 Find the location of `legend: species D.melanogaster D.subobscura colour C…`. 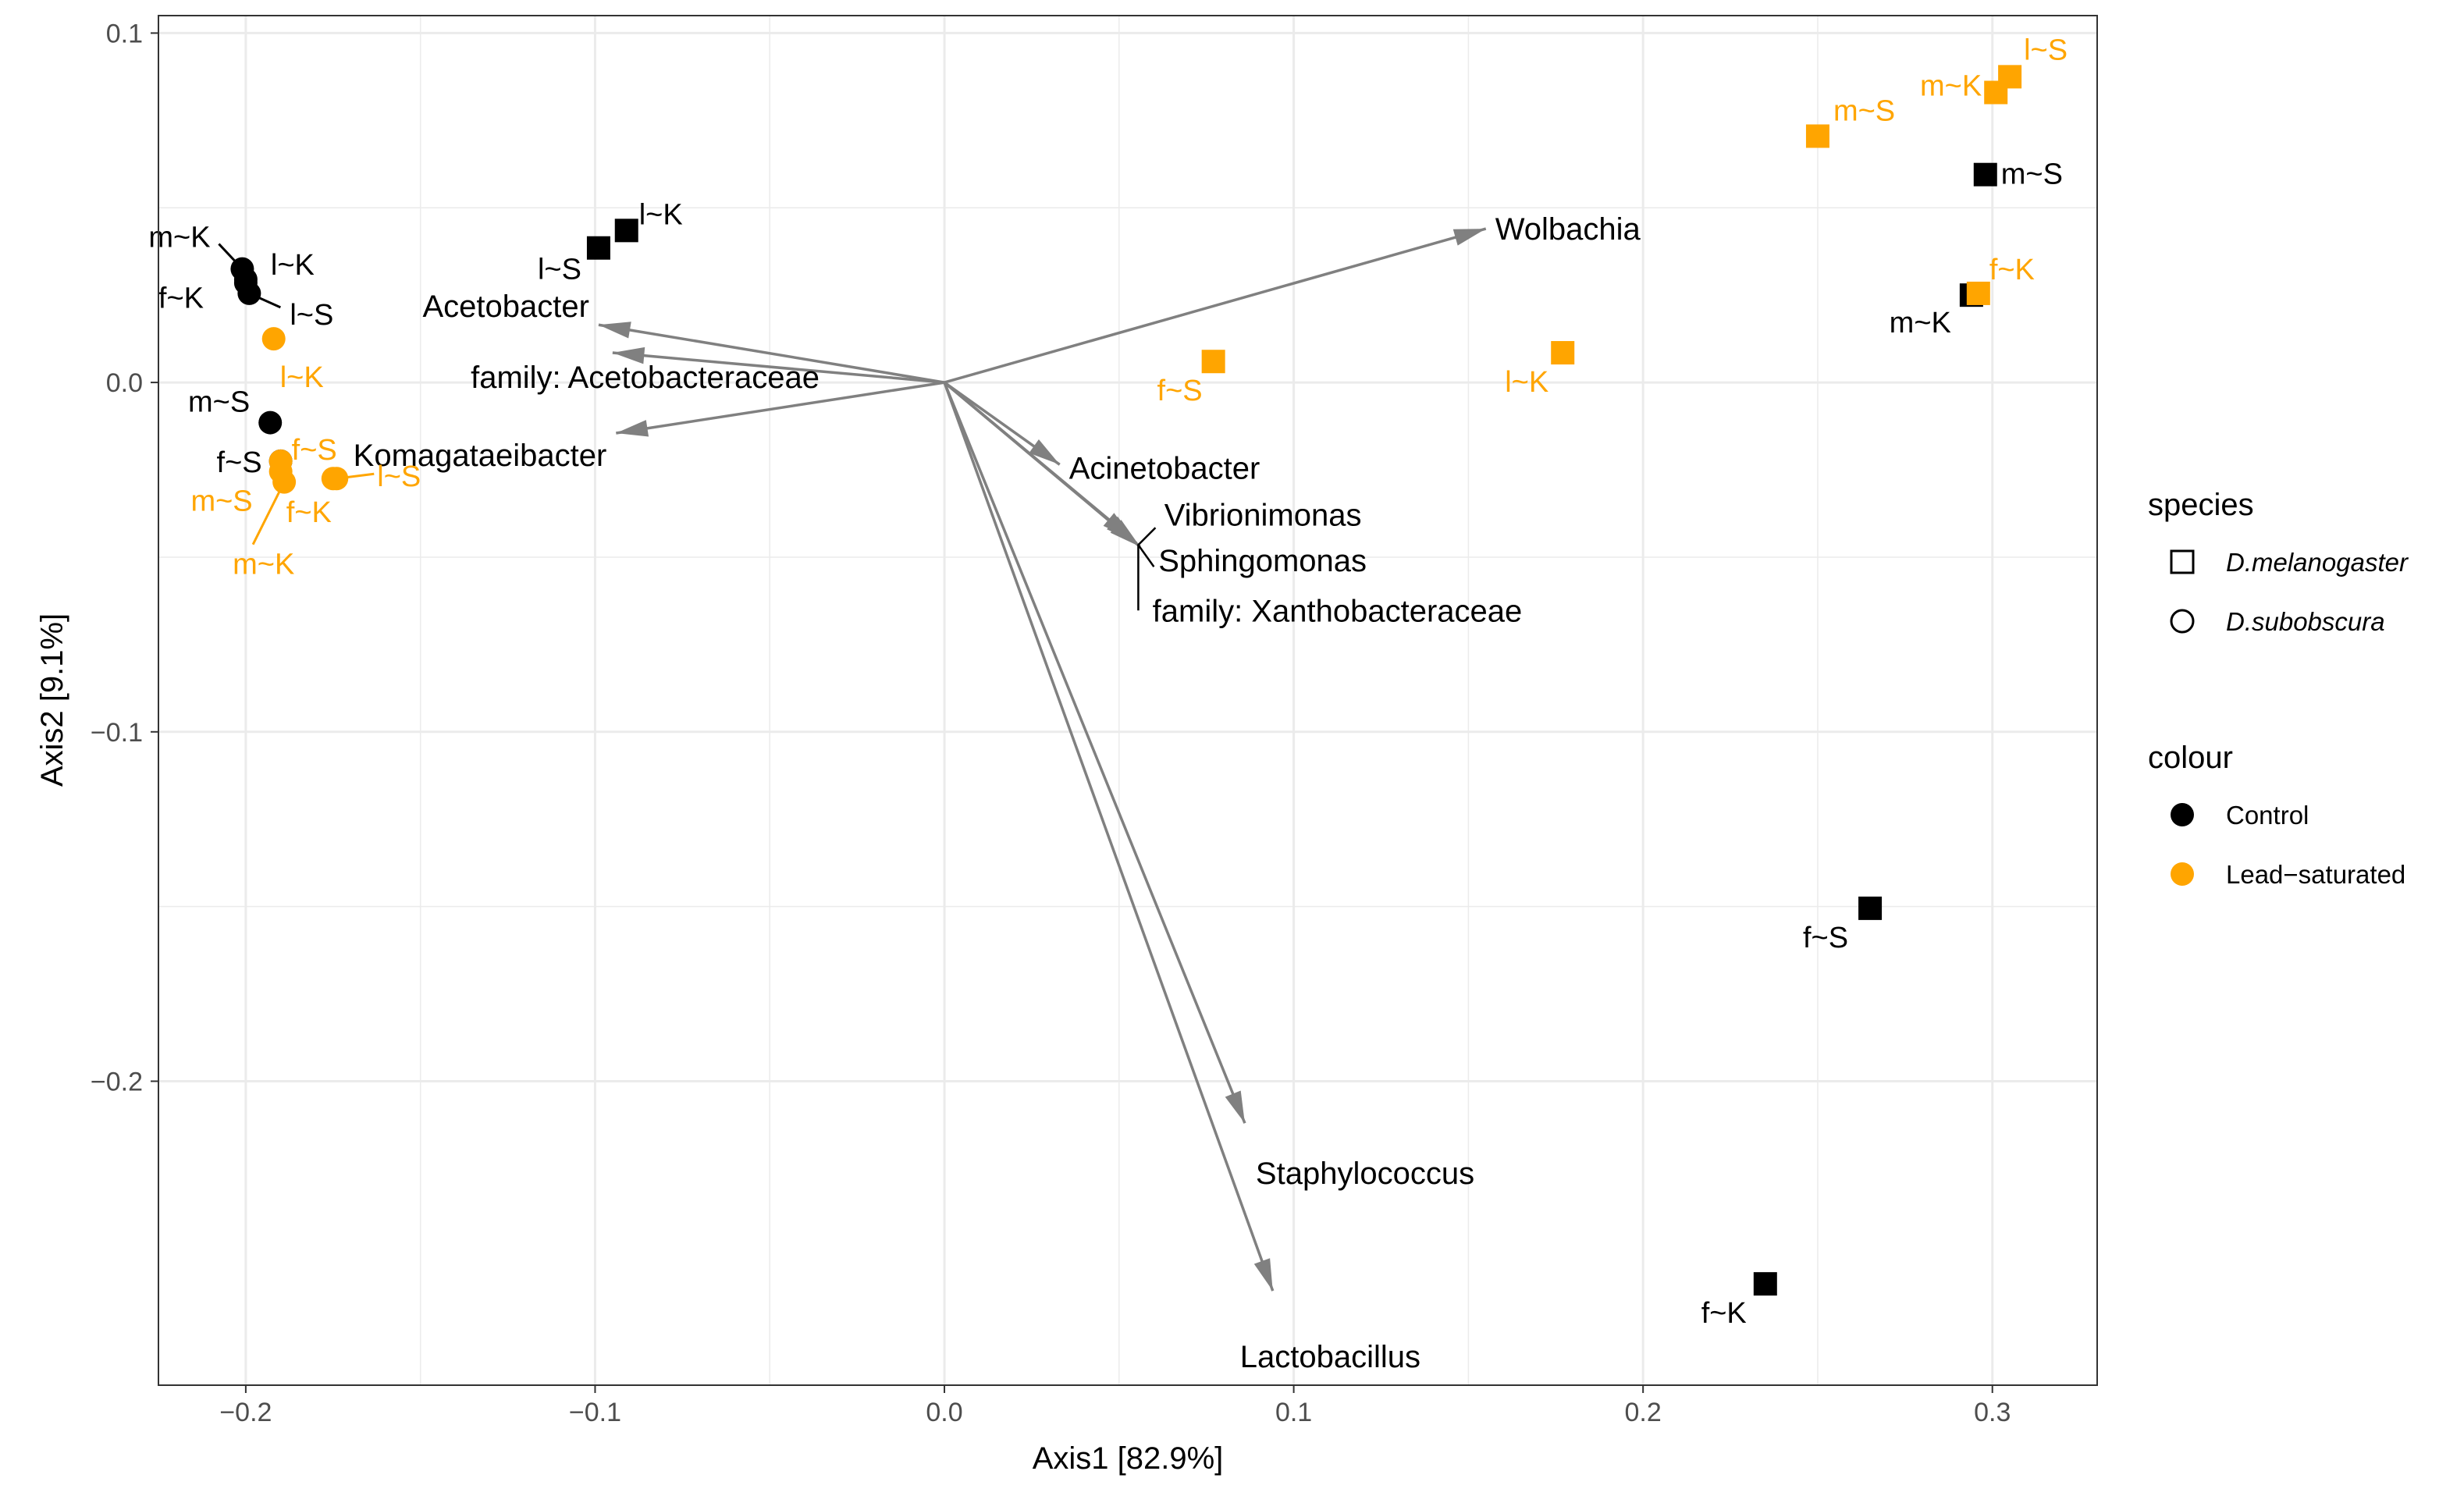

legend: species D.melanogaster D.subobscura colour C… is located at coordinates (2278, 688).